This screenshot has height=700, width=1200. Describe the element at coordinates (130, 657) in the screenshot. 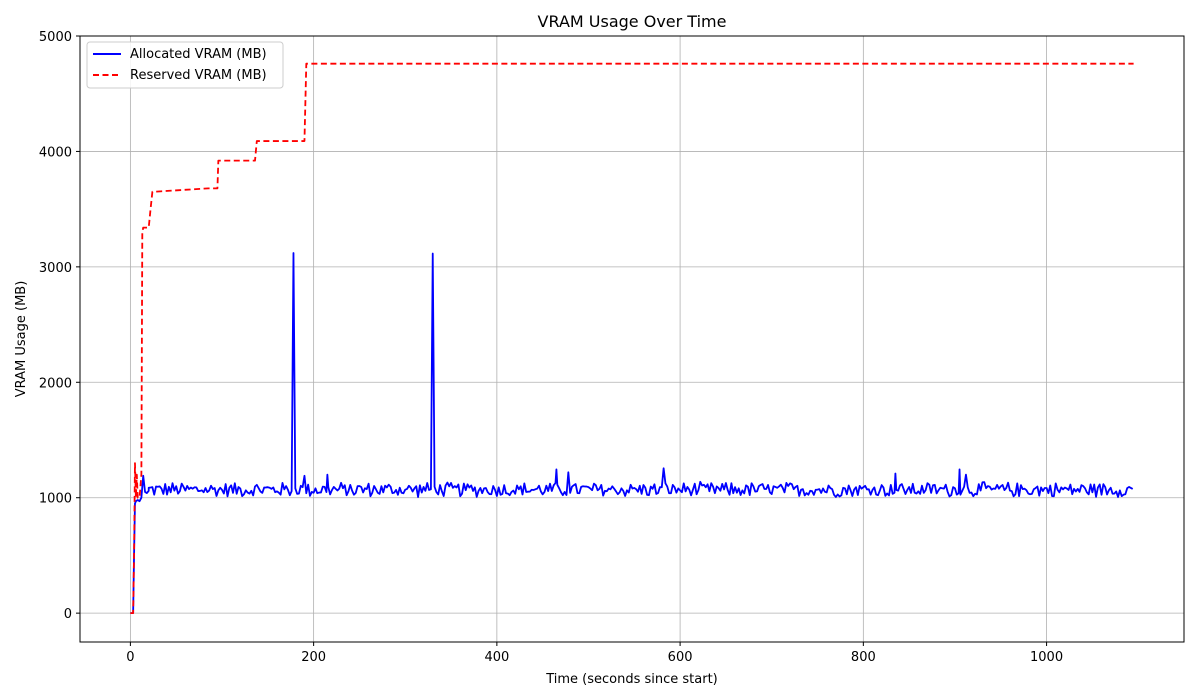

I see `x-tick-label: 0` at that location.